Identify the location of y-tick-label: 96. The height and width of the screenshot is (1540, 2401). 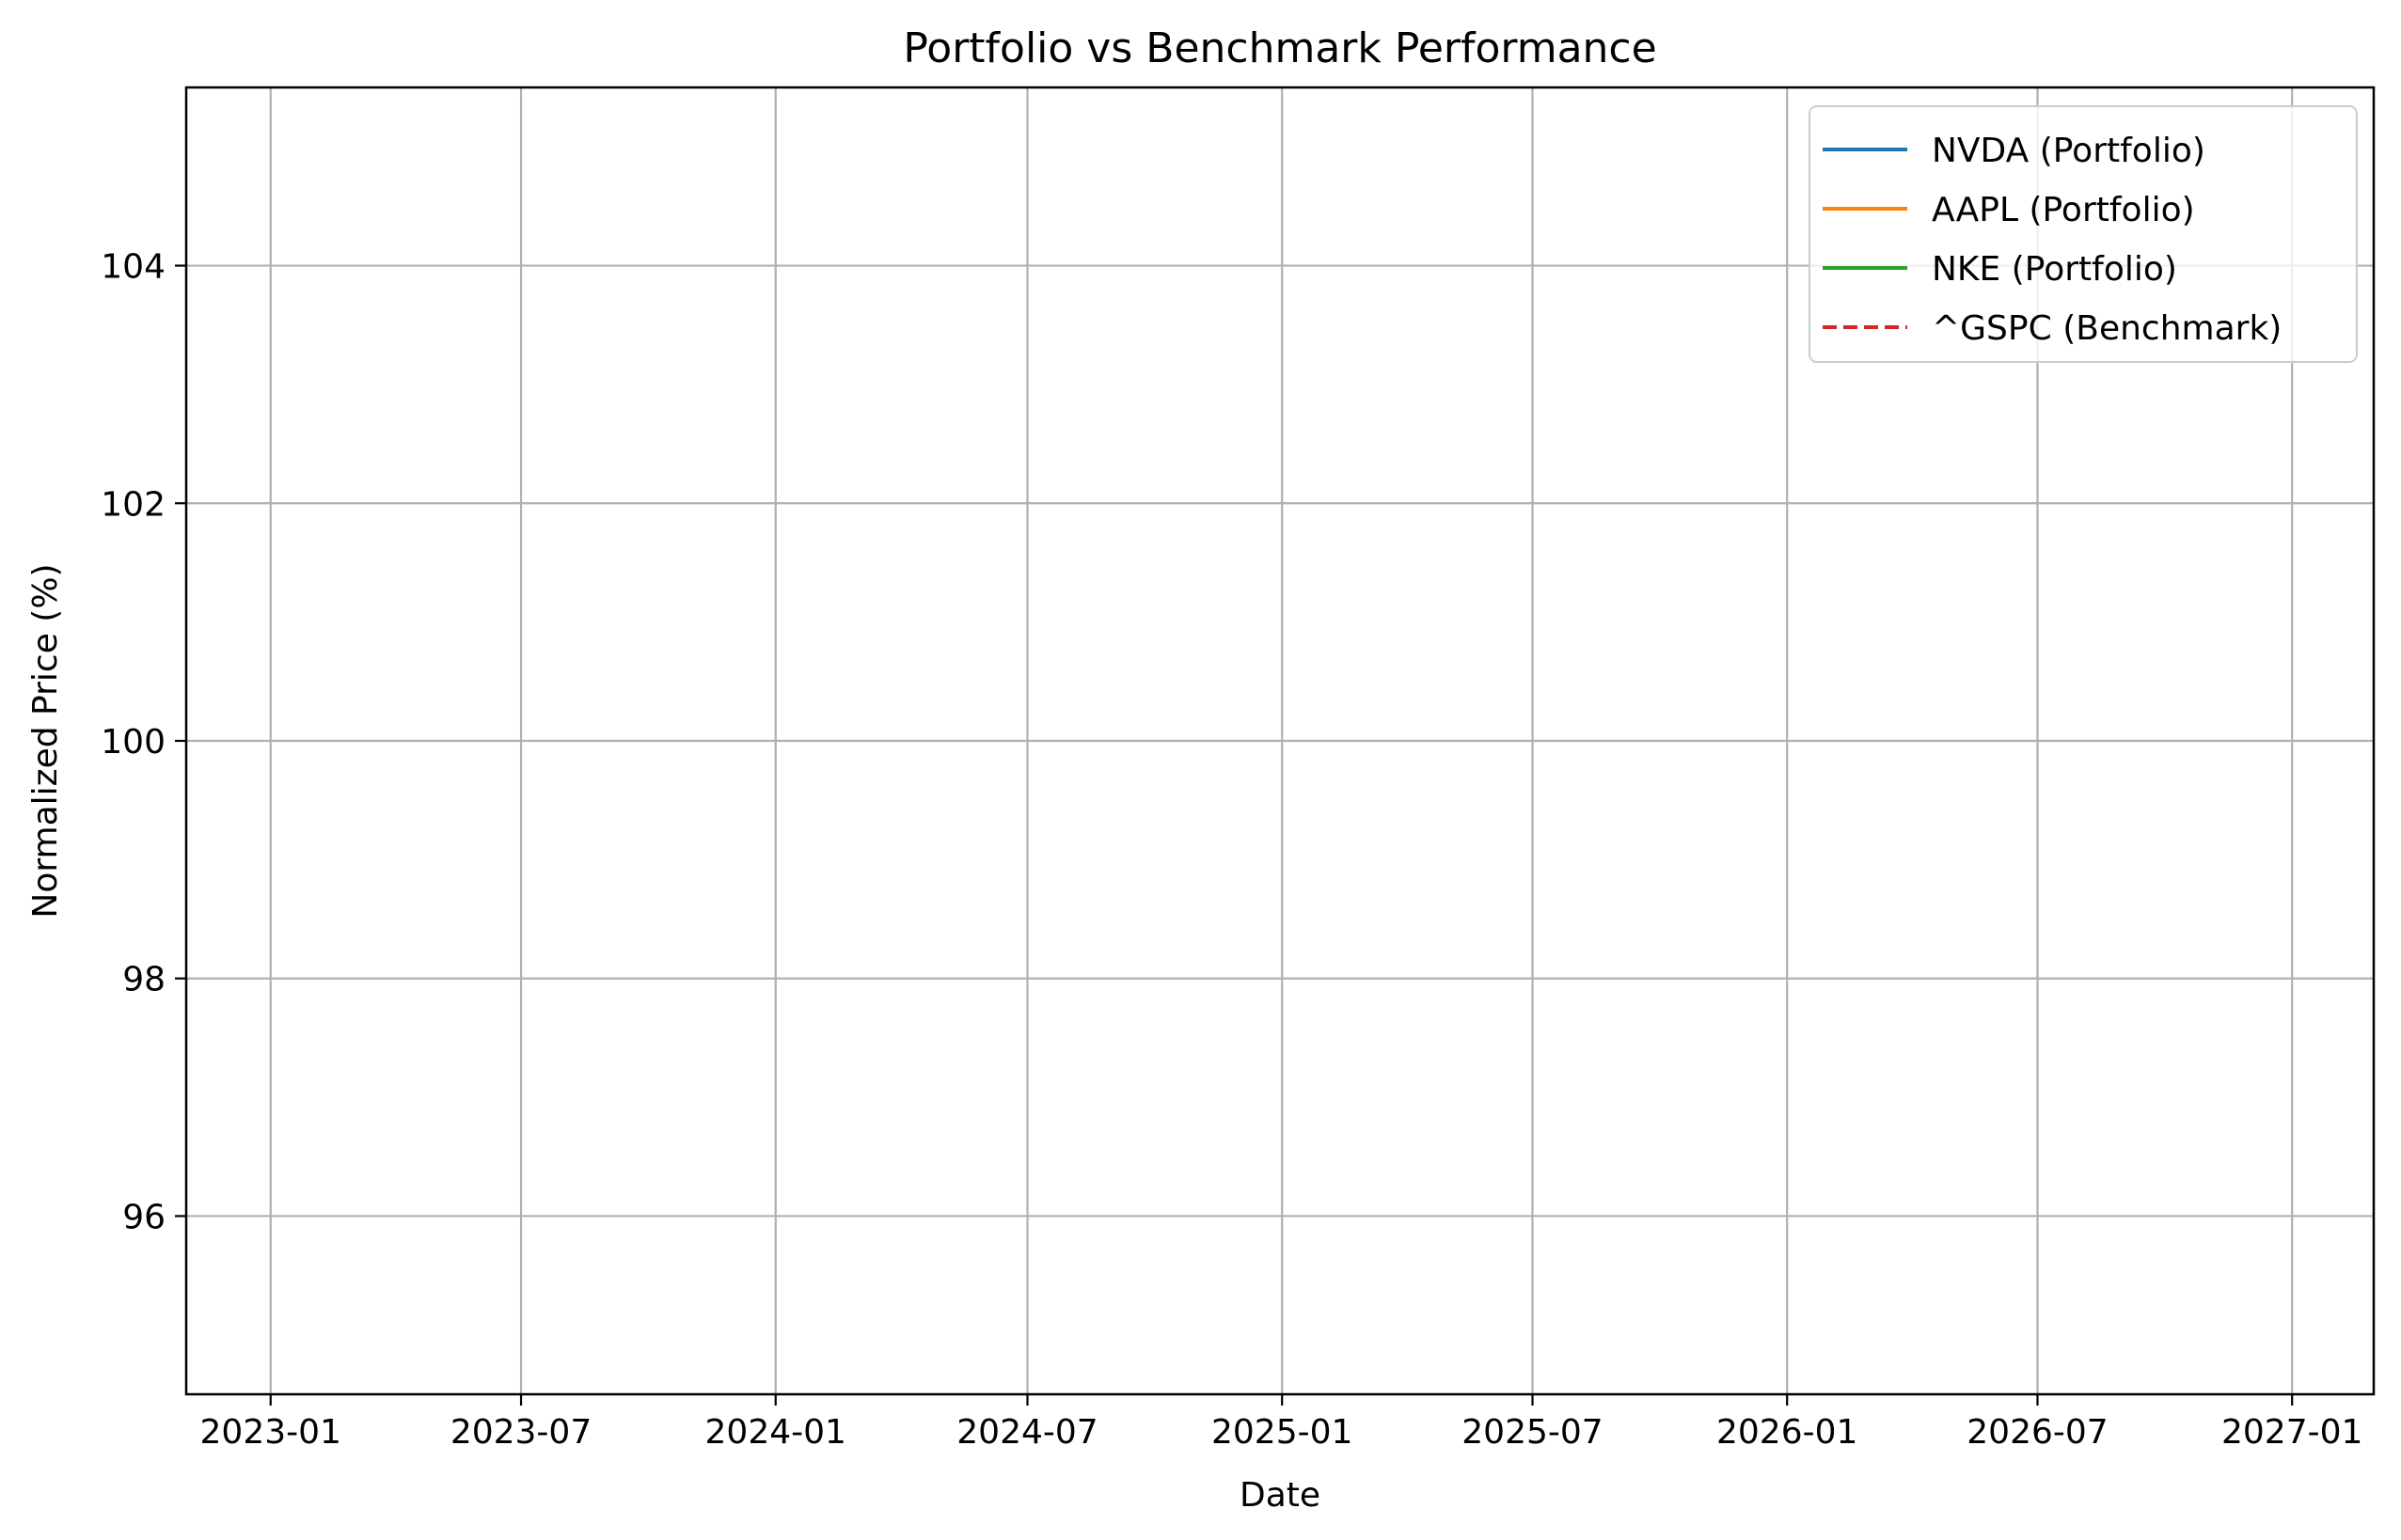
(144, 1217).